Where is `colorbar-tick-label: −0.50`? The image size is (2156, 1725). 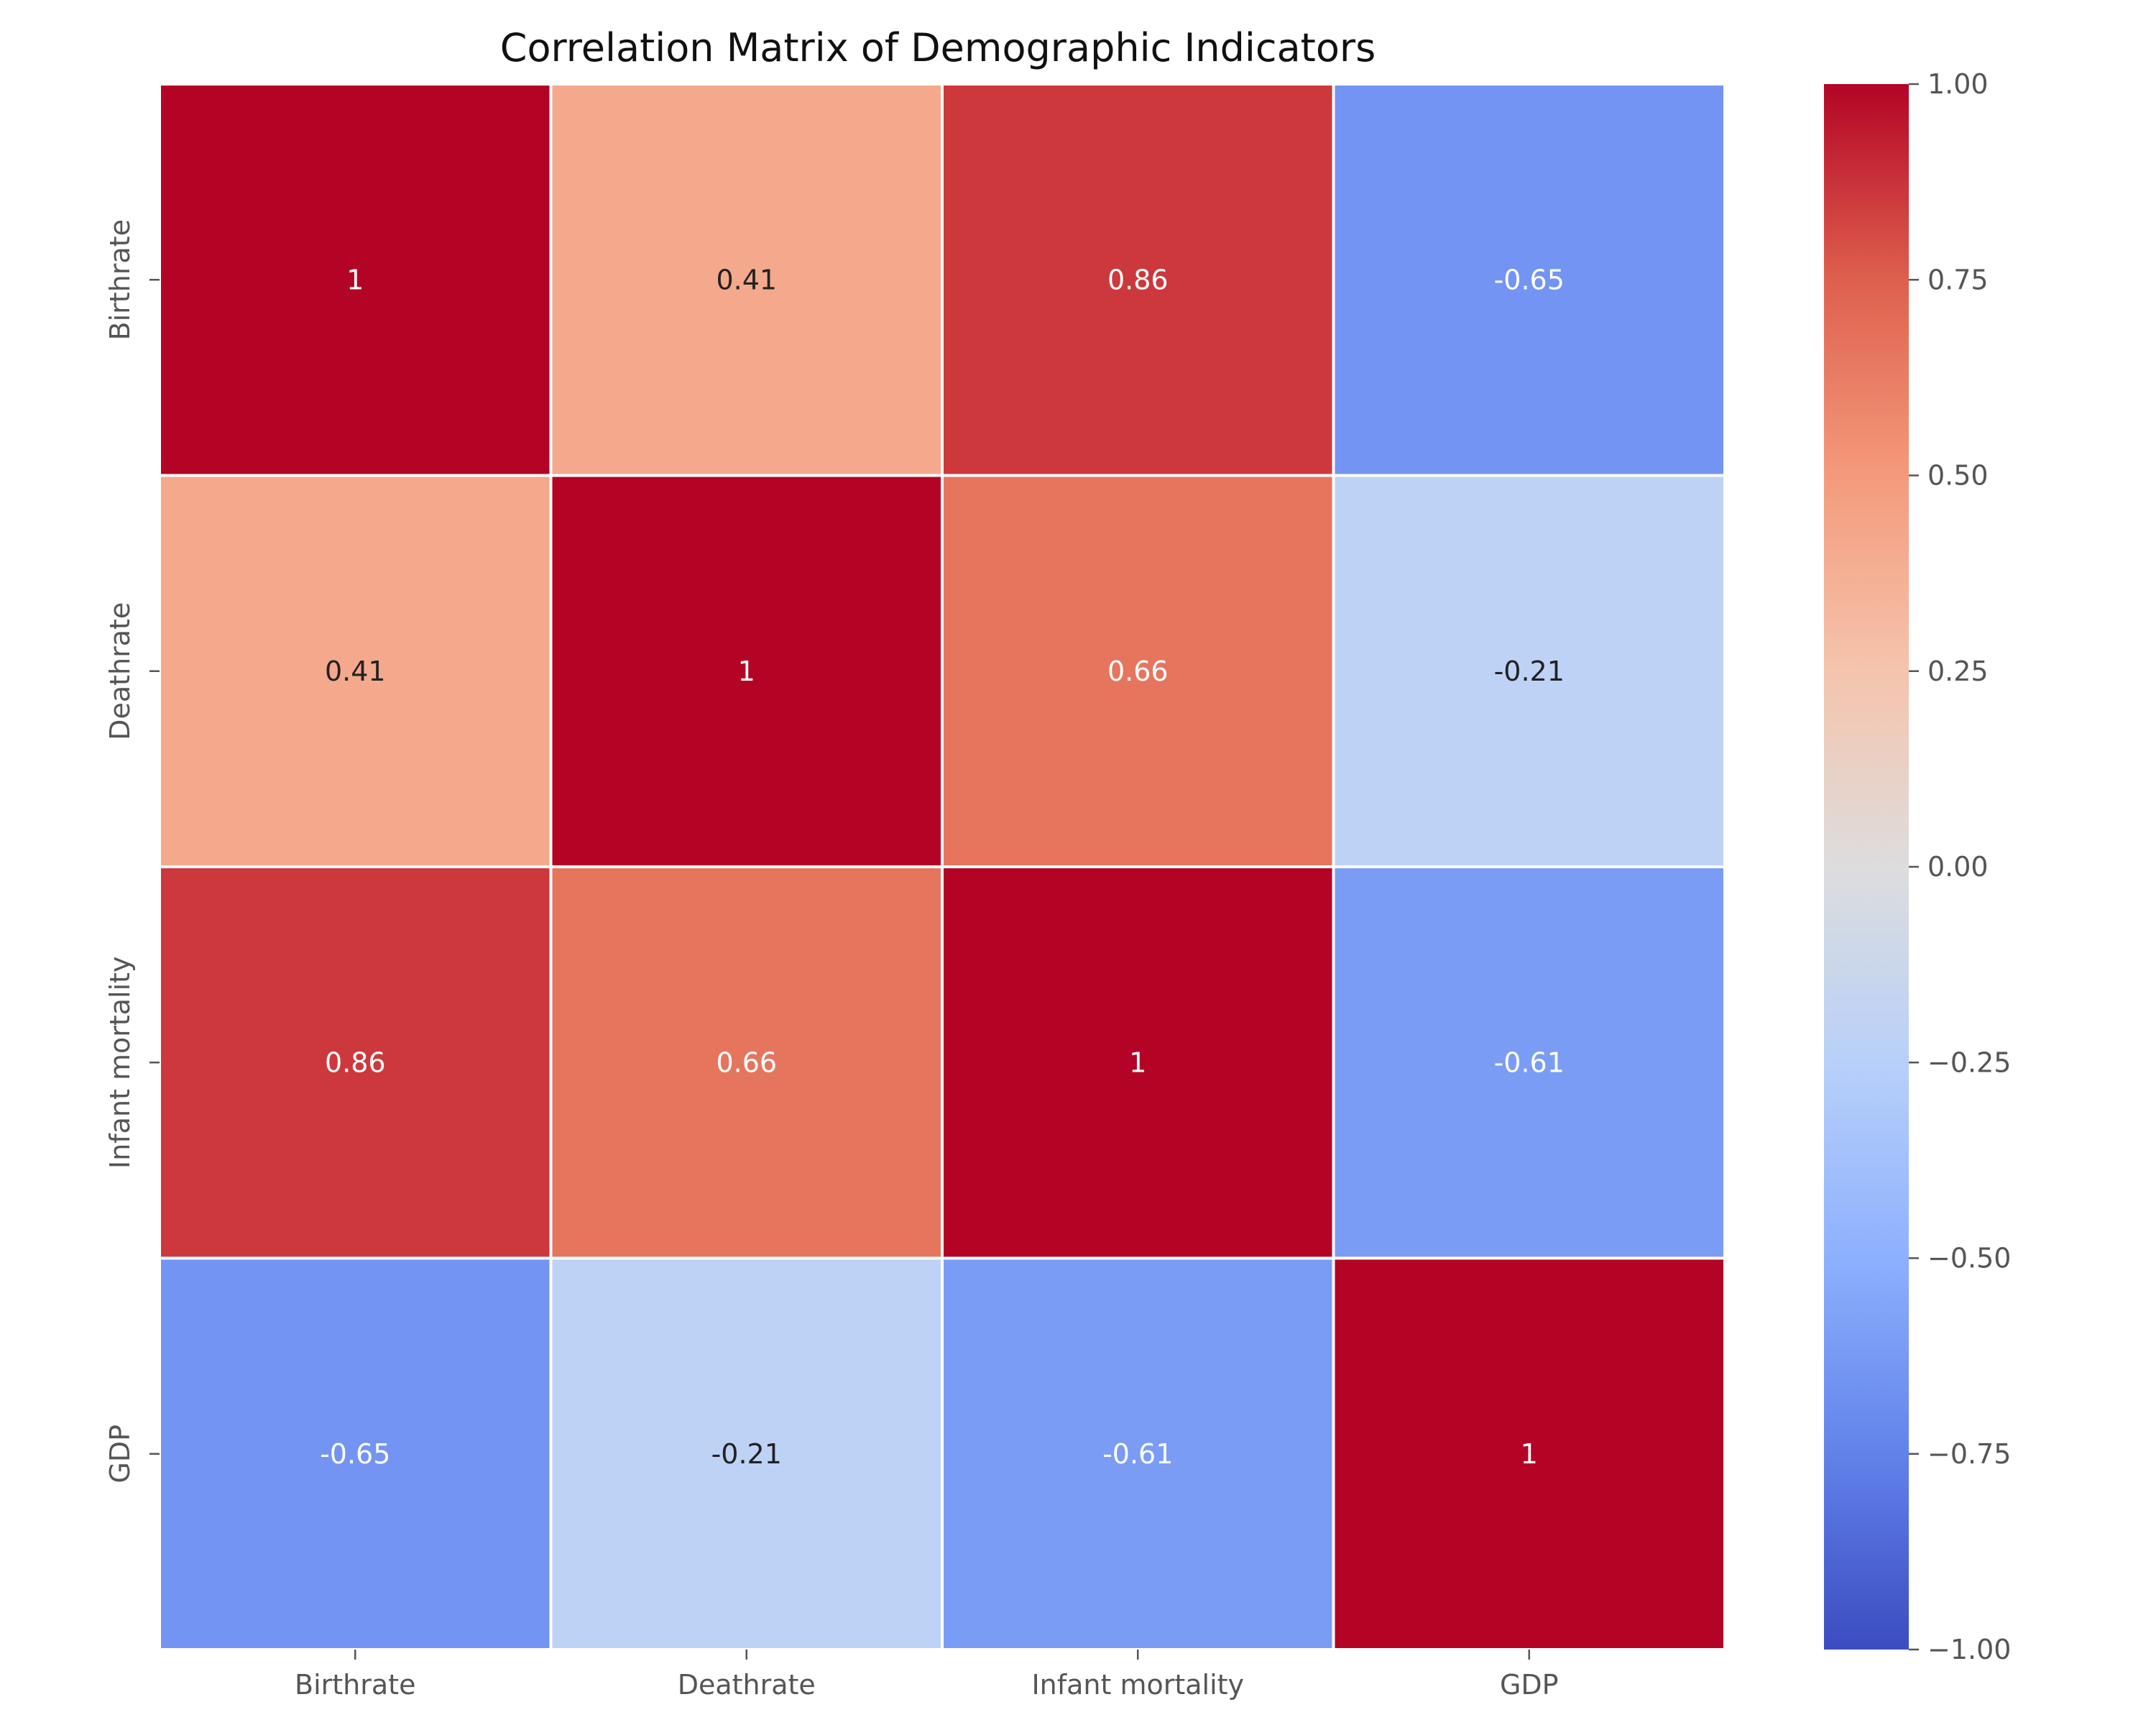 colorbar-tick-label: −0.50 is located at coordinates (1969, 1258).